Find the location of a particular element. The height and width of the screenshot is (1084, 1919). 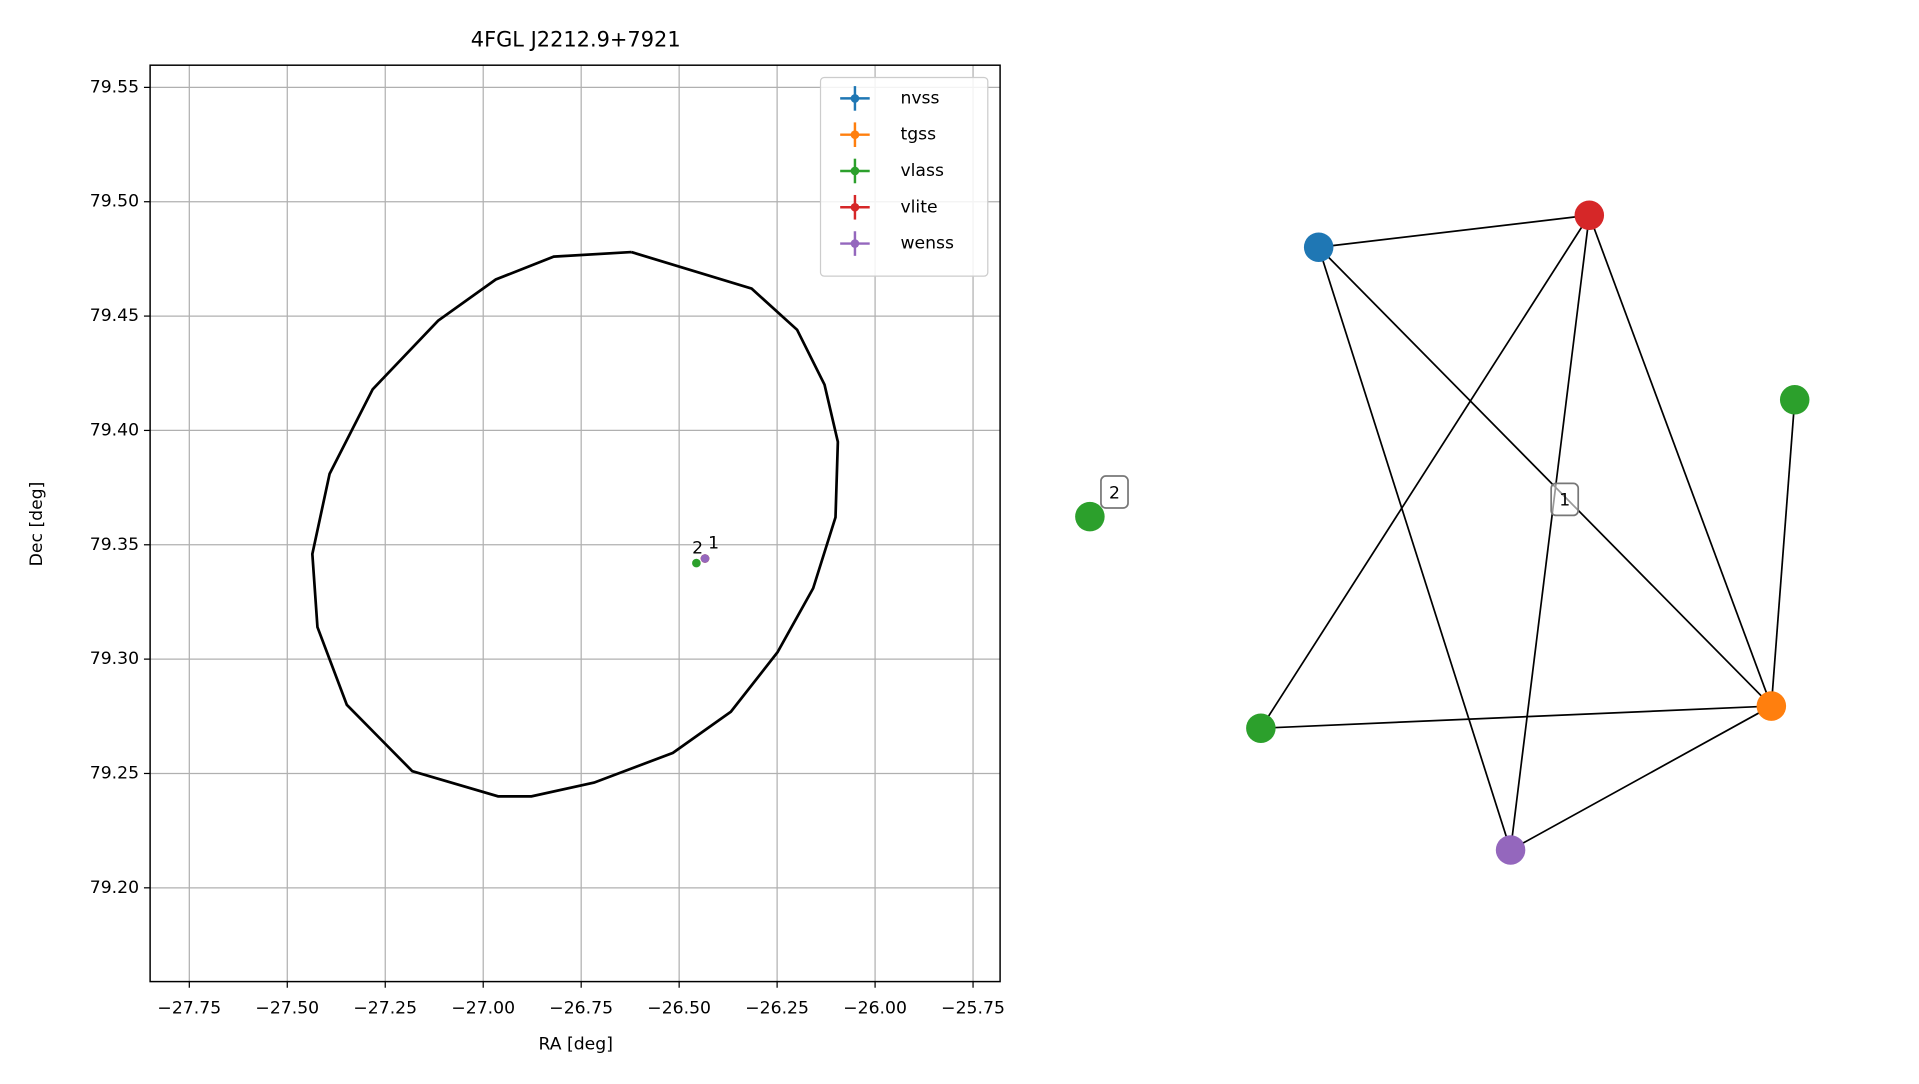

y-tick-label: 79.40 is located at coordinates (114, 430).